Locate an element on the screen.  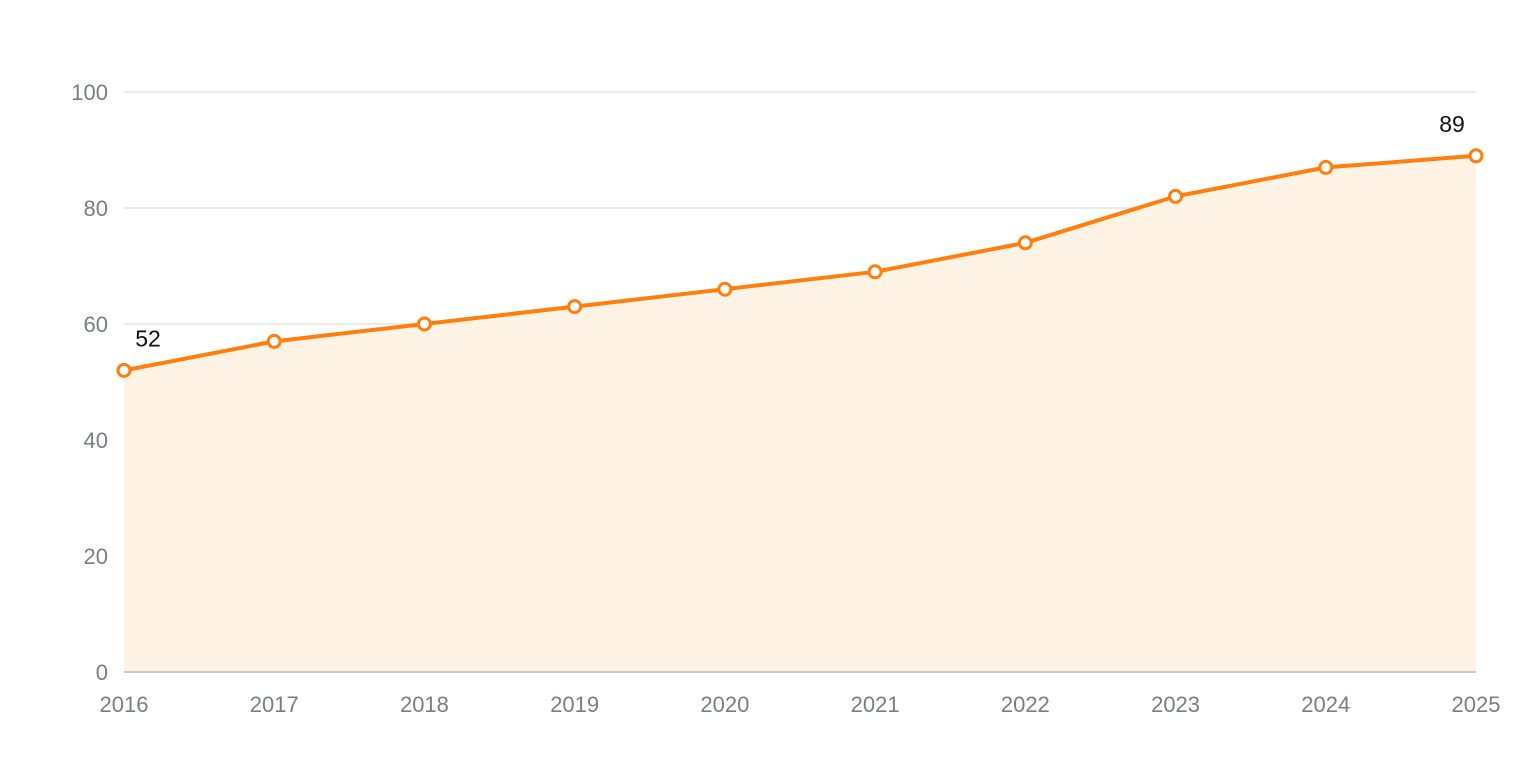
x-tick-label: 2021 is located at coordinates (875, 704).